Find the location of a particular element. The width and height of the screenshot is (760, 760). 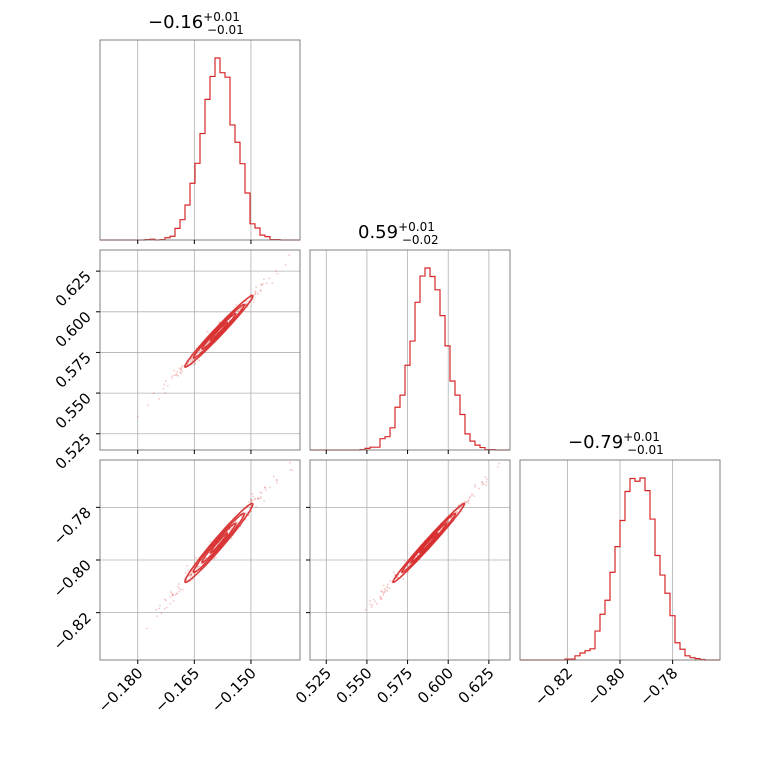

y-tick-label: 0.600 is located at coordinates (73, 329).